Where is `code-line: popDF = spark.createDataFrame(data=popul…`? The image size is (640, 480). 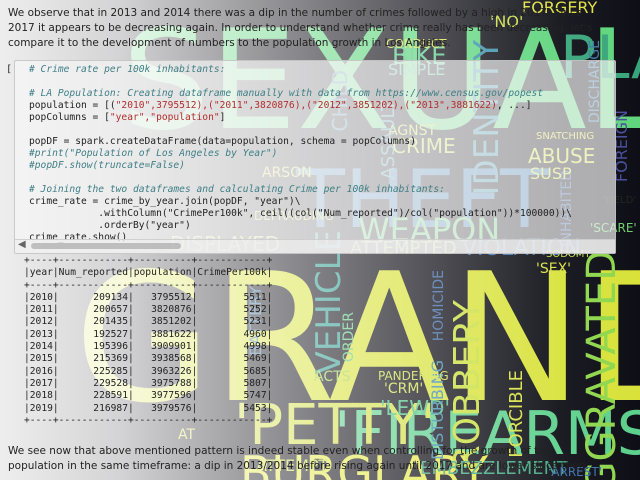
code-line: popDF = spark.createDataFrame(data=popul… is located at coordinates (222, 141).